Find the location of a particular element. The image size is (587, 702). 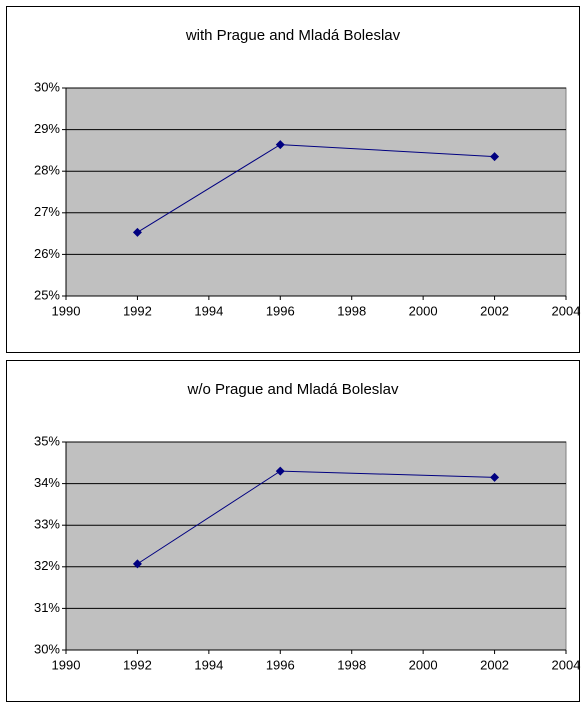

y-tick-label: 25% is located at coordinates (47, 294).